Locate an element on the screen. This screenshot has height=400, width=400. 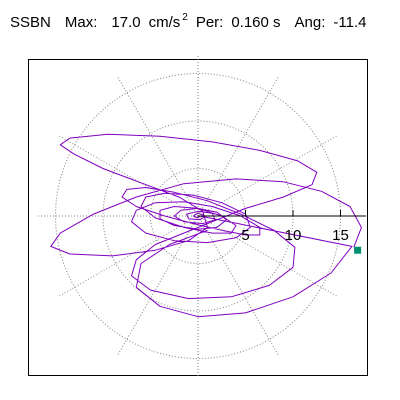
max-unit-exponent: 2 is located at coordinates (185, 17).